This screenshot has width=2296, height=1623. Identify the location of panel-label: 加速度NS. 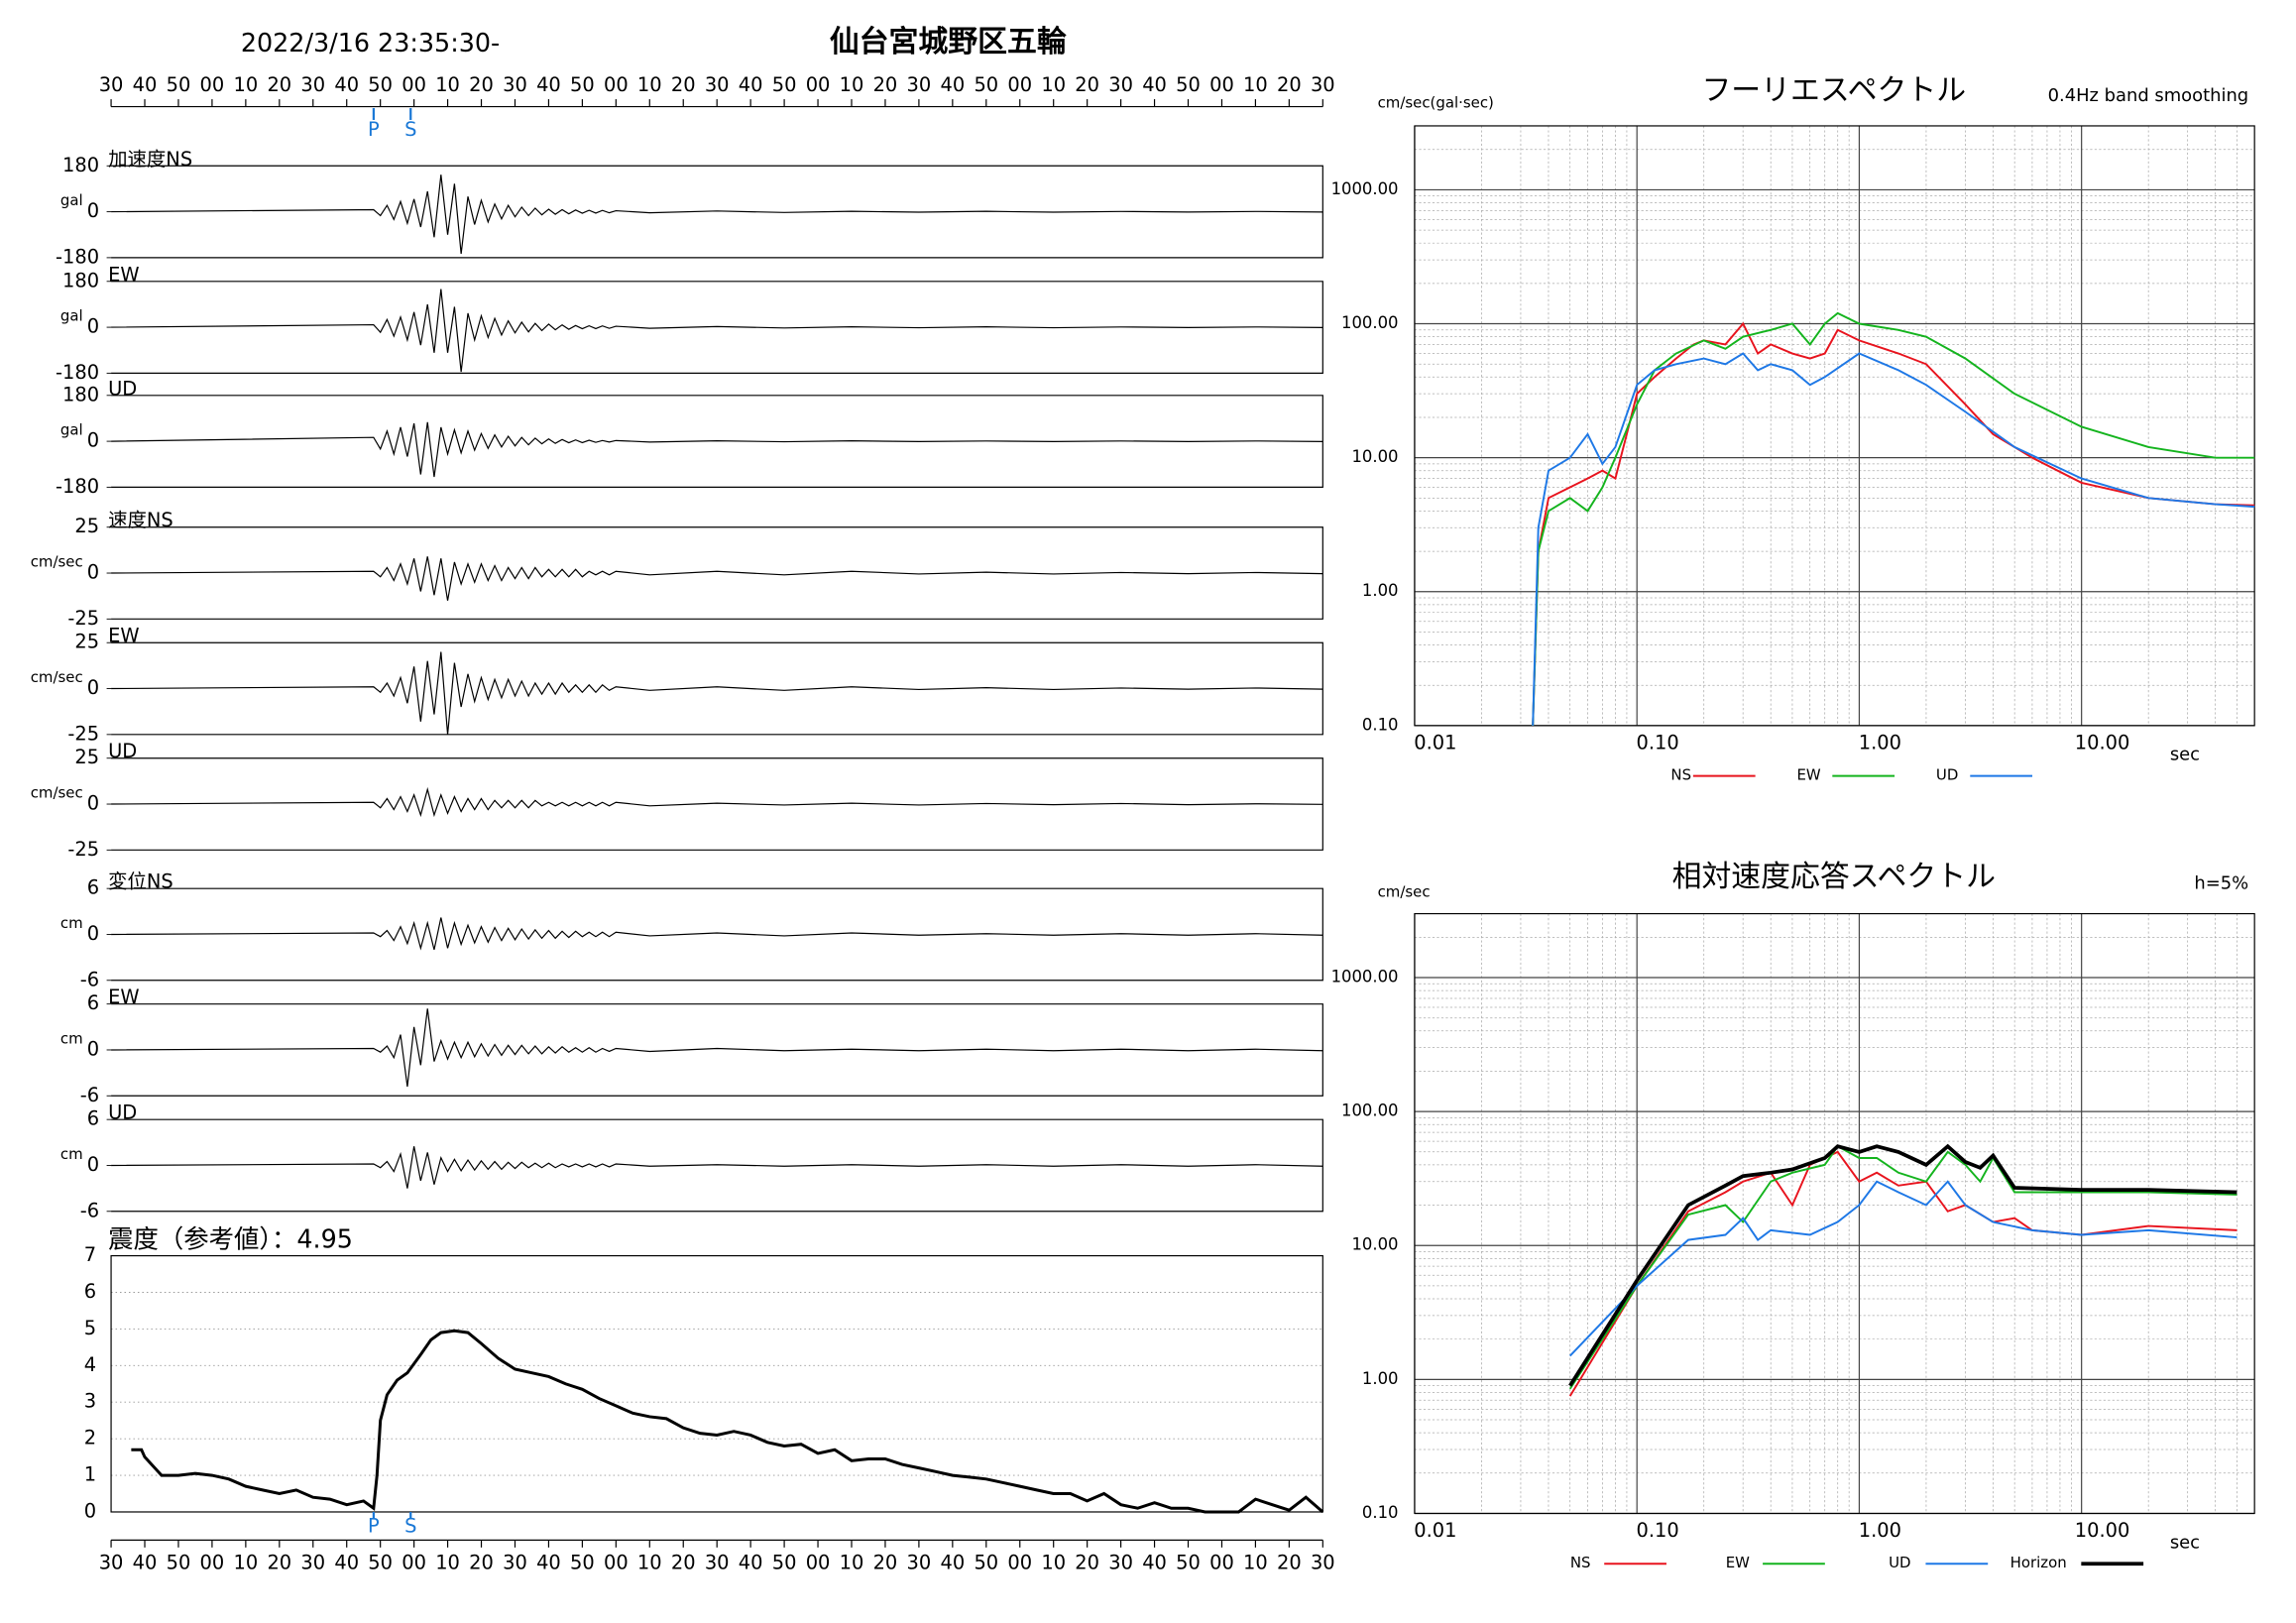
(150, 159).